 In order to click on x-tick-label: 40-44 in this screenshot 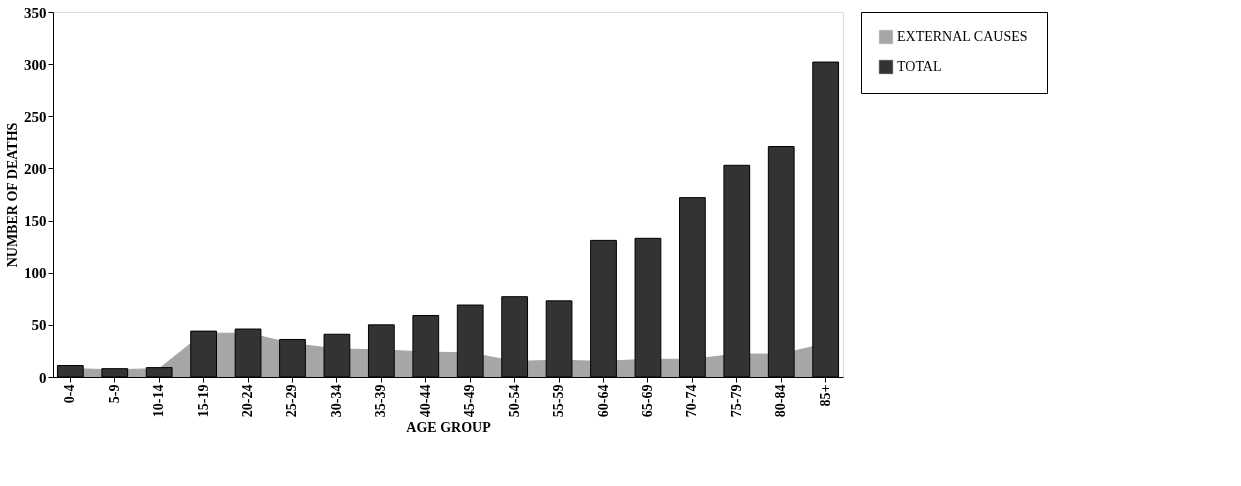, I will do `click(425, 401)`.